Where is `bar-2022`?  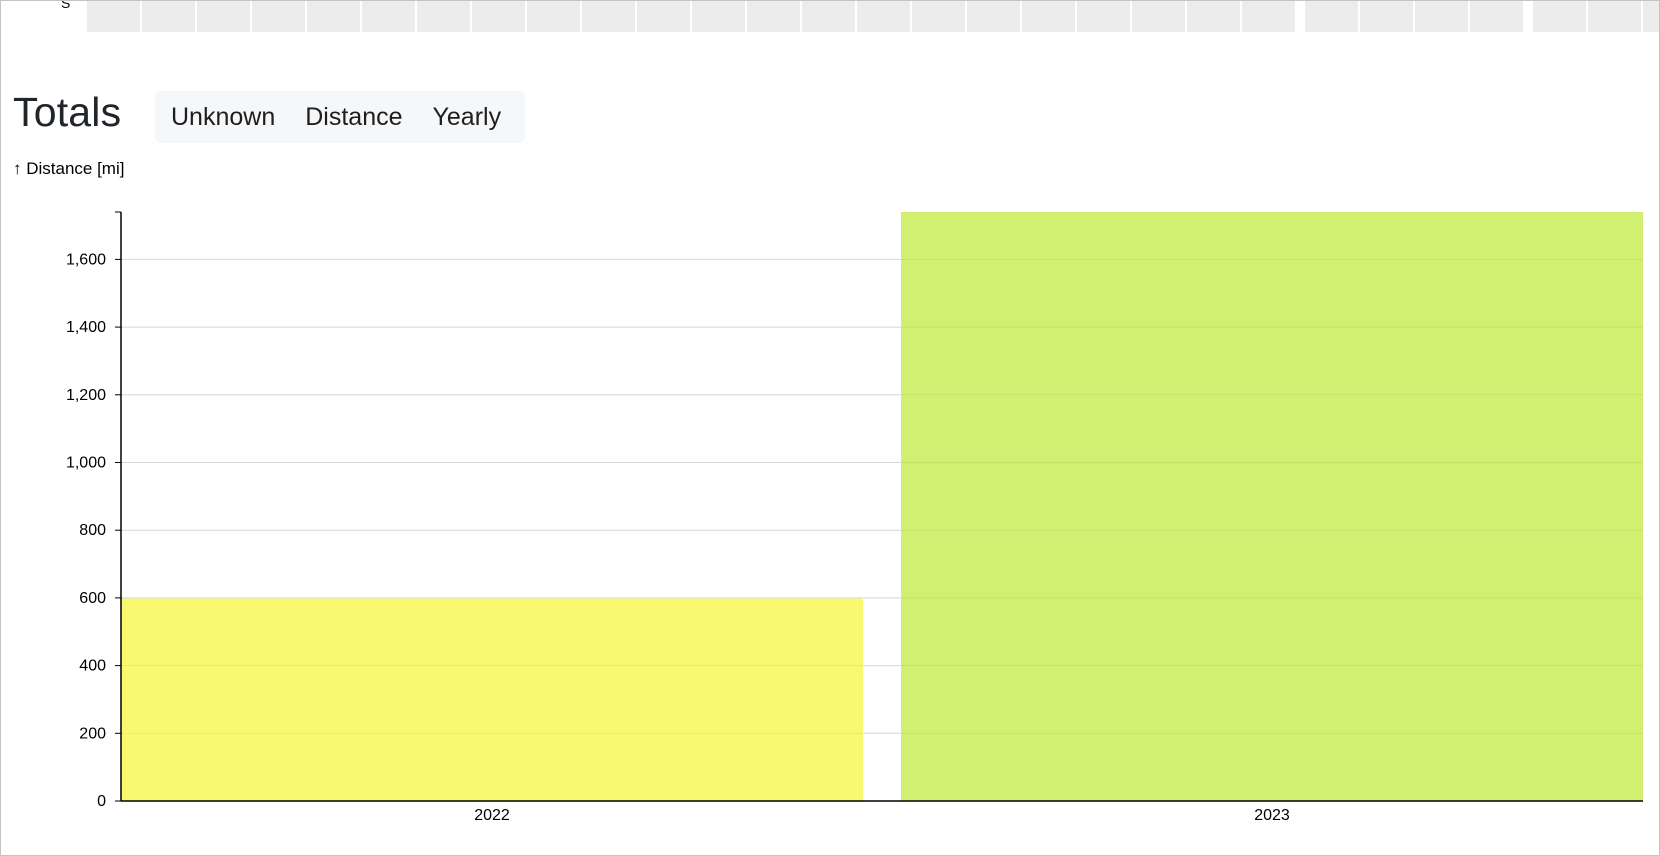 bar-2022 is located at coordinates (492, 699).